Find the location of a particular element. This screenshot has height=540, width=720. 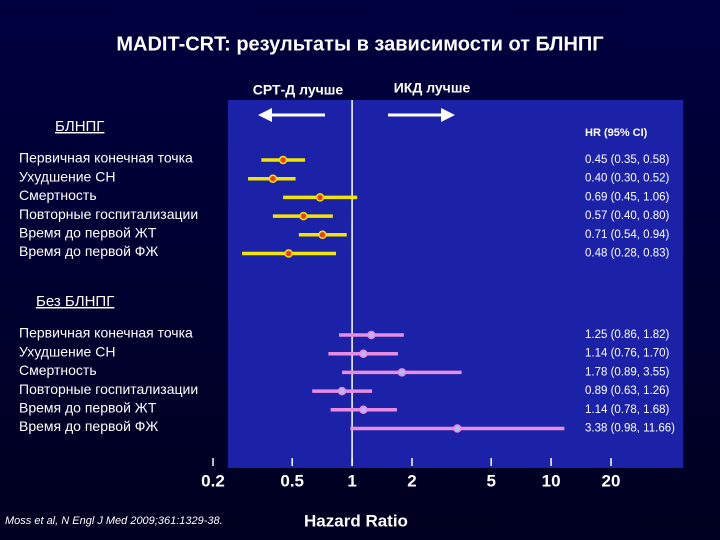

group-label: Без БЛНПГ is located at coordinates (75, 301).